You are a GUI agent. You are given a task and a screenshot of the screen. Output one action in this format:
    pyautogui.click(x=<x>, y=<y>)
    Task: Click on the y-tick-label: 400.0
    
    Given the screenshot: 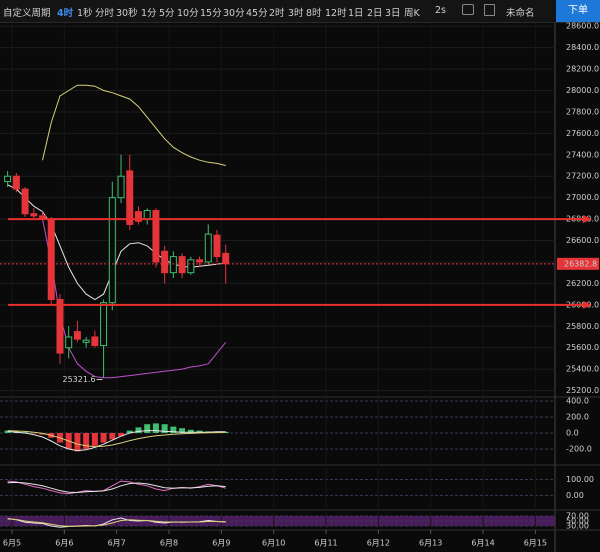 What is the action you would take?
    pyautogui.click(x=577, y=401)
    